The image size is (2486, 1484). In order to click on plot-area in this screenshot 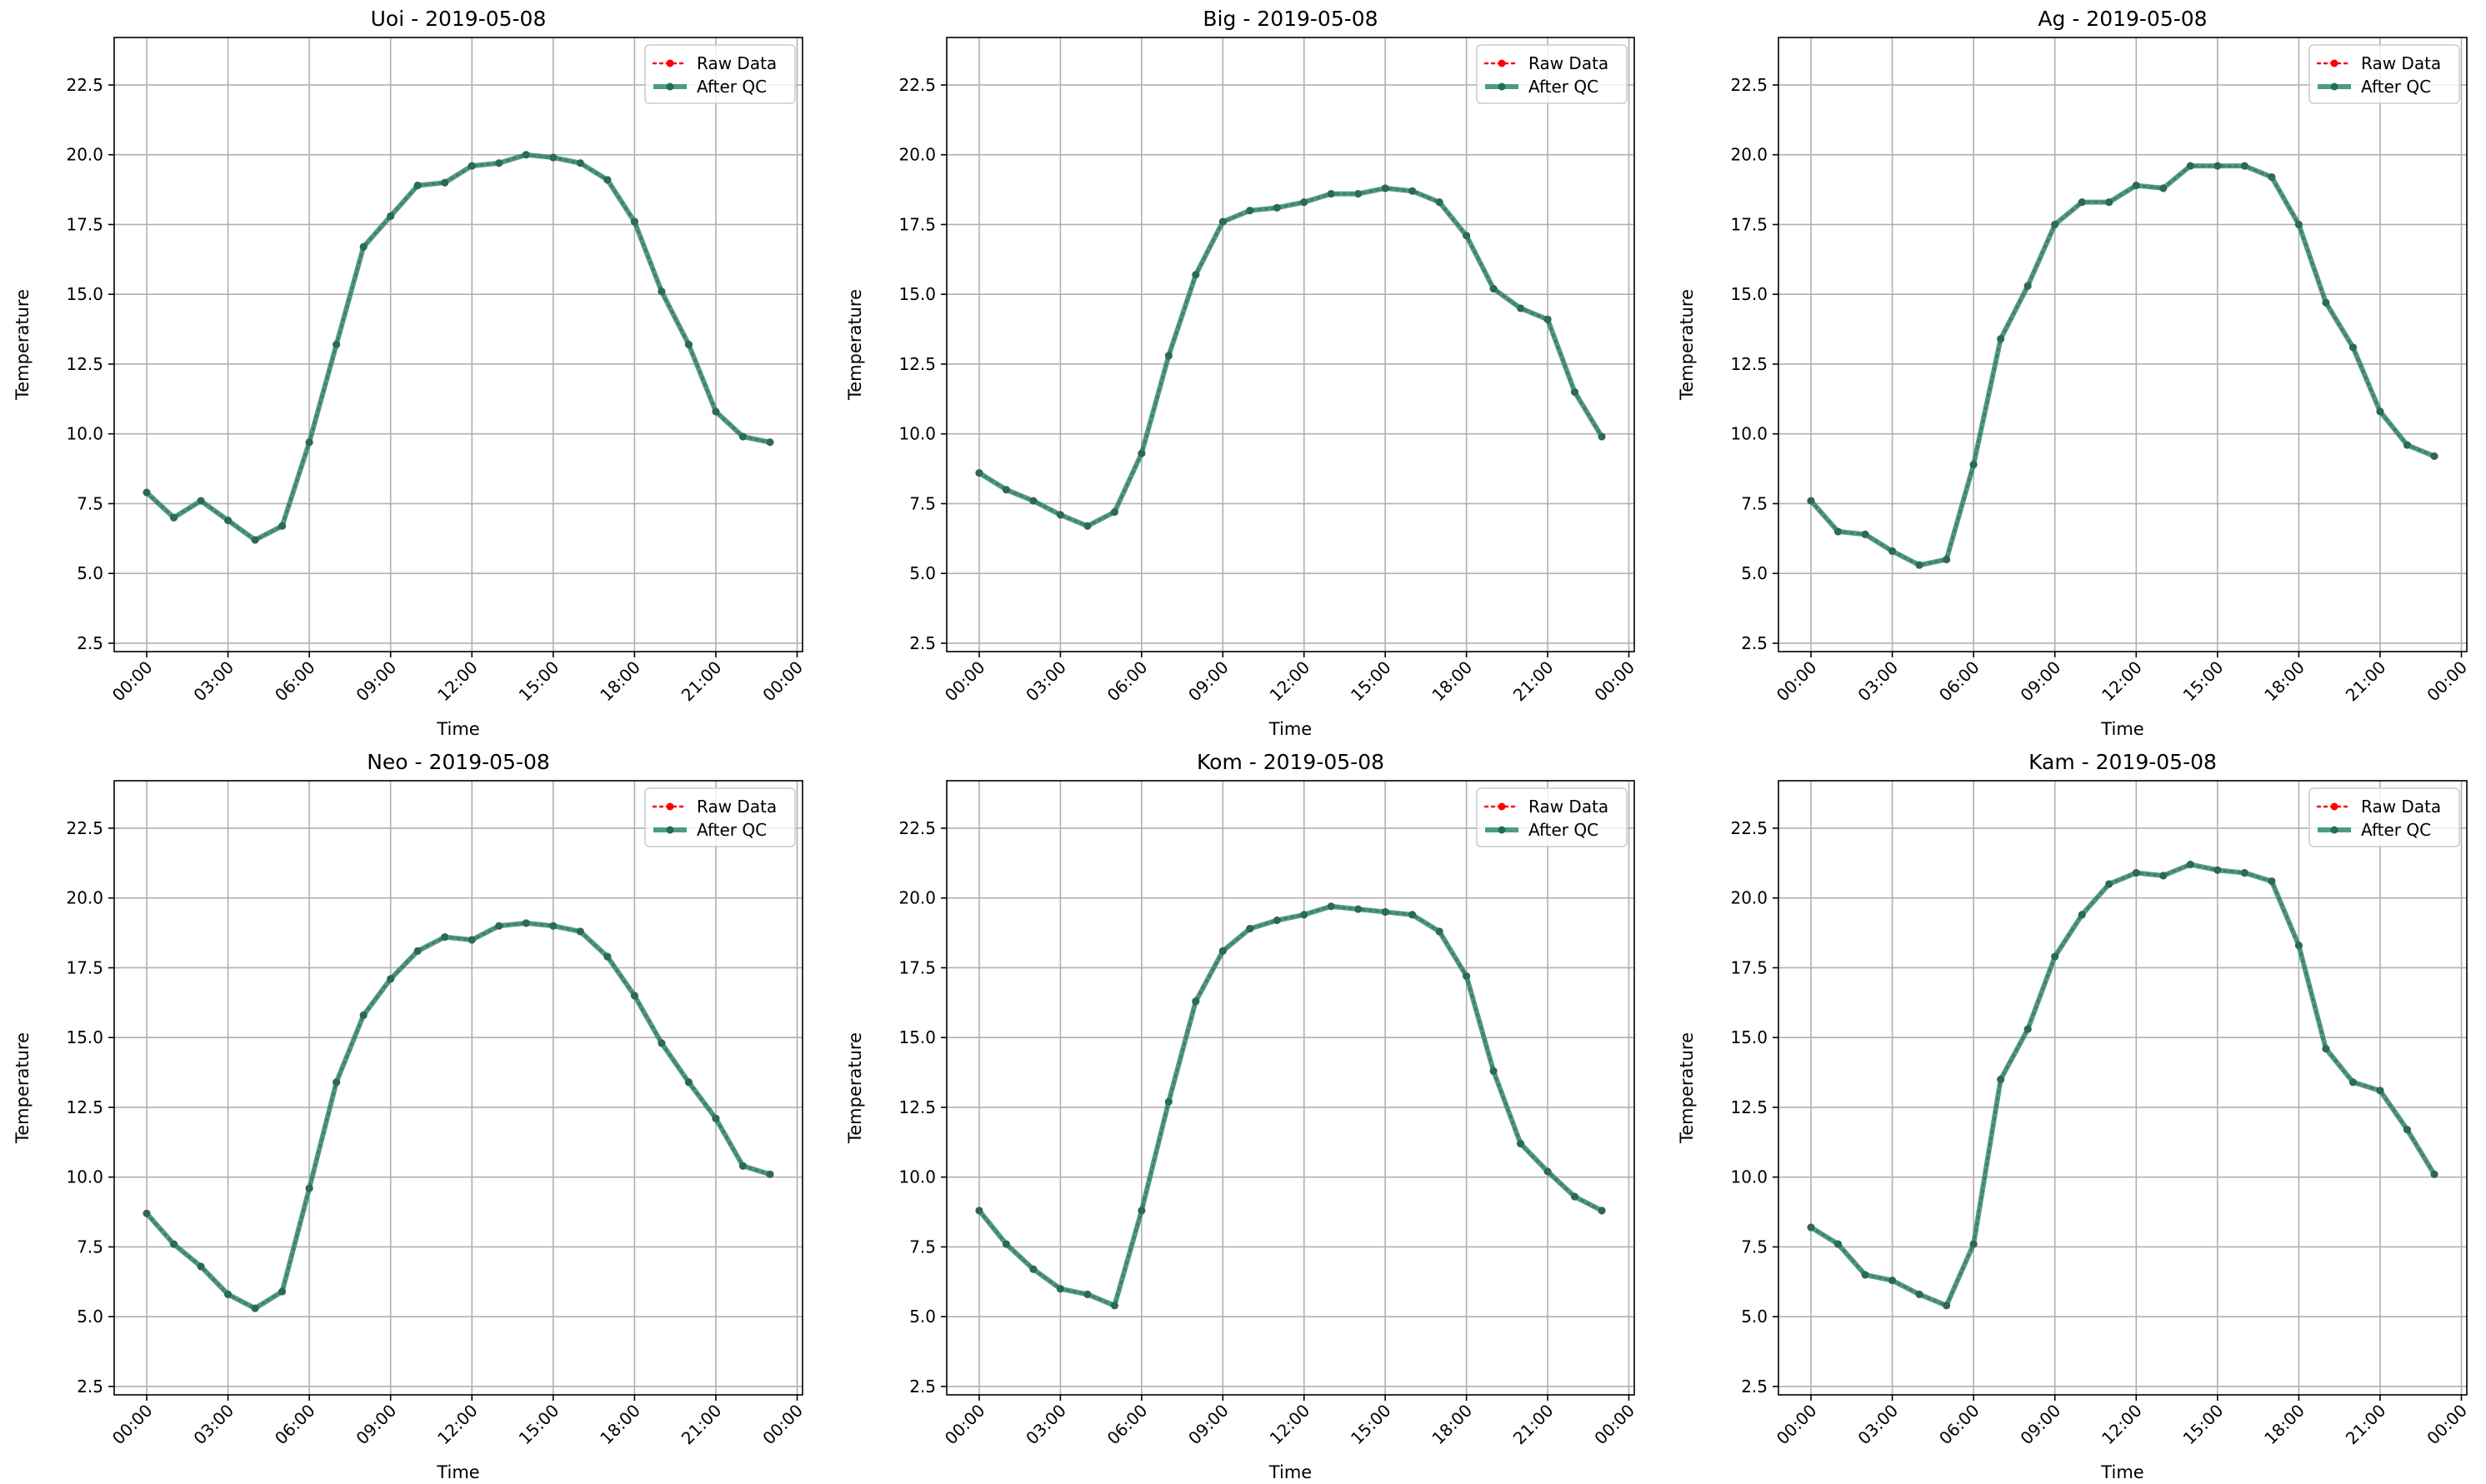, I will do `click(2122, 344)`.